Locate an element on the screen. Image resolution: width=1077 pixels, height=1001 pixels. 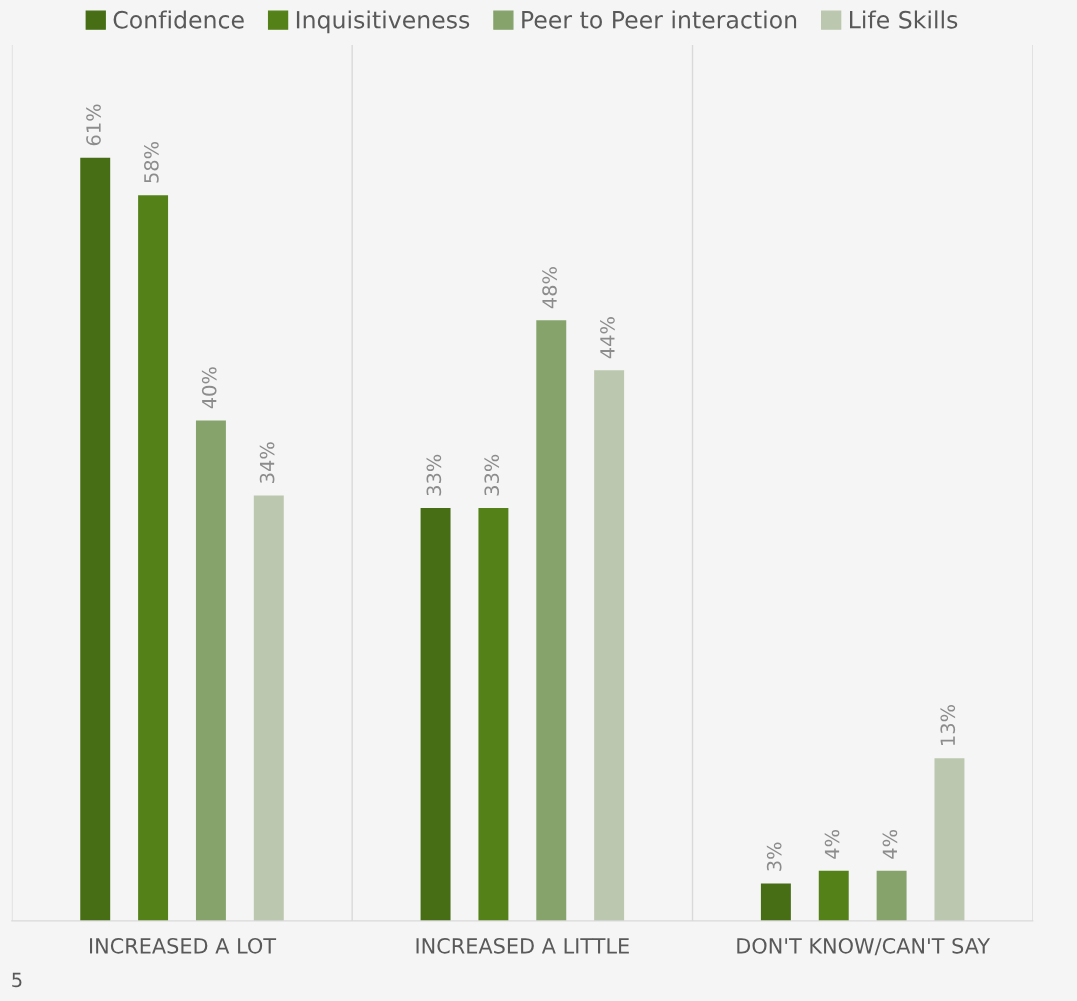
x-tick-label: INCREASED A LOT is located at coordinates (183, 945).